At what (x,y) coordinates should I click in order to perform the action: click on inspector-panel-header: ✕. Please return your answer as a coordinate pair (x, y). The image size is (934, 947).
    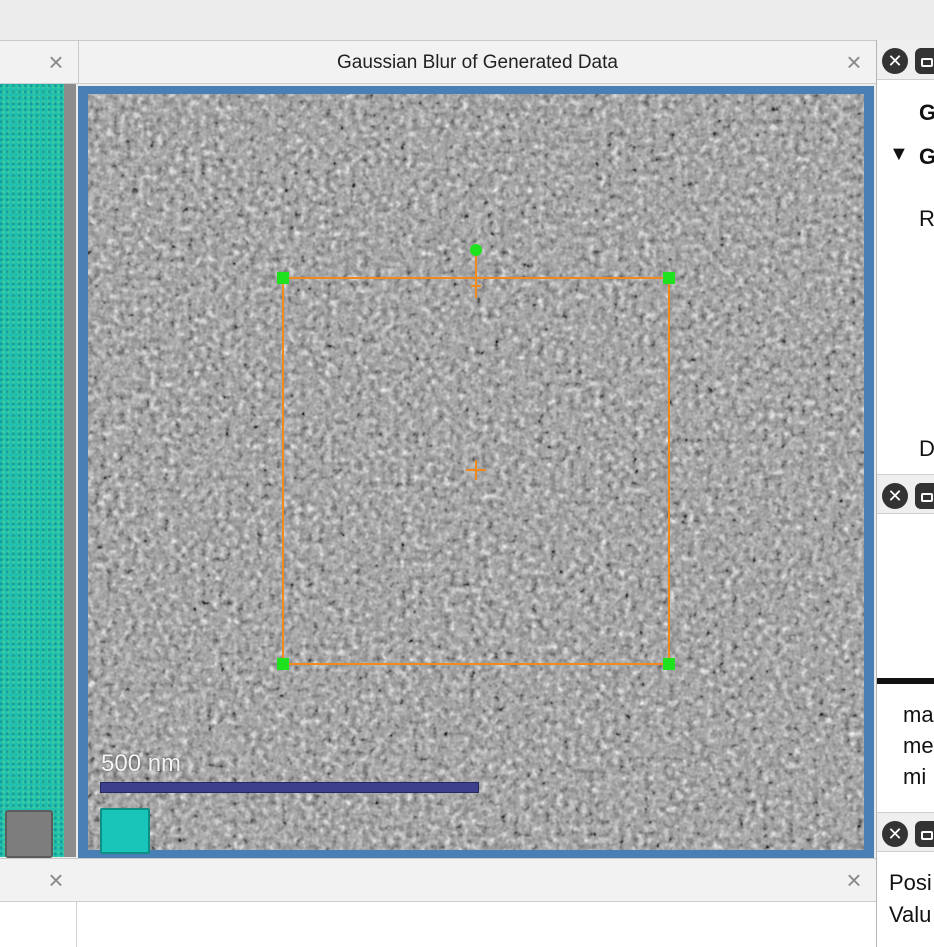
    Looking at the image, I should click on (905, 60).